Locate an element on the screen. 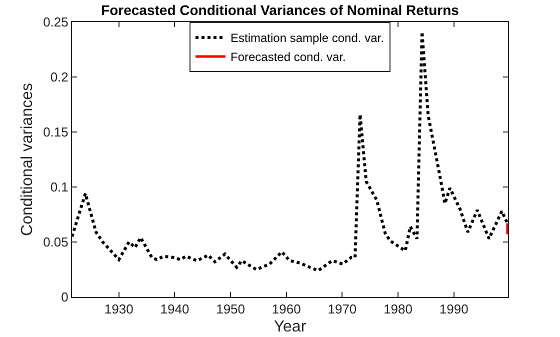 The image size is (560, 337). y-tick-label: 0.25 is located at coordinates (55, 22).